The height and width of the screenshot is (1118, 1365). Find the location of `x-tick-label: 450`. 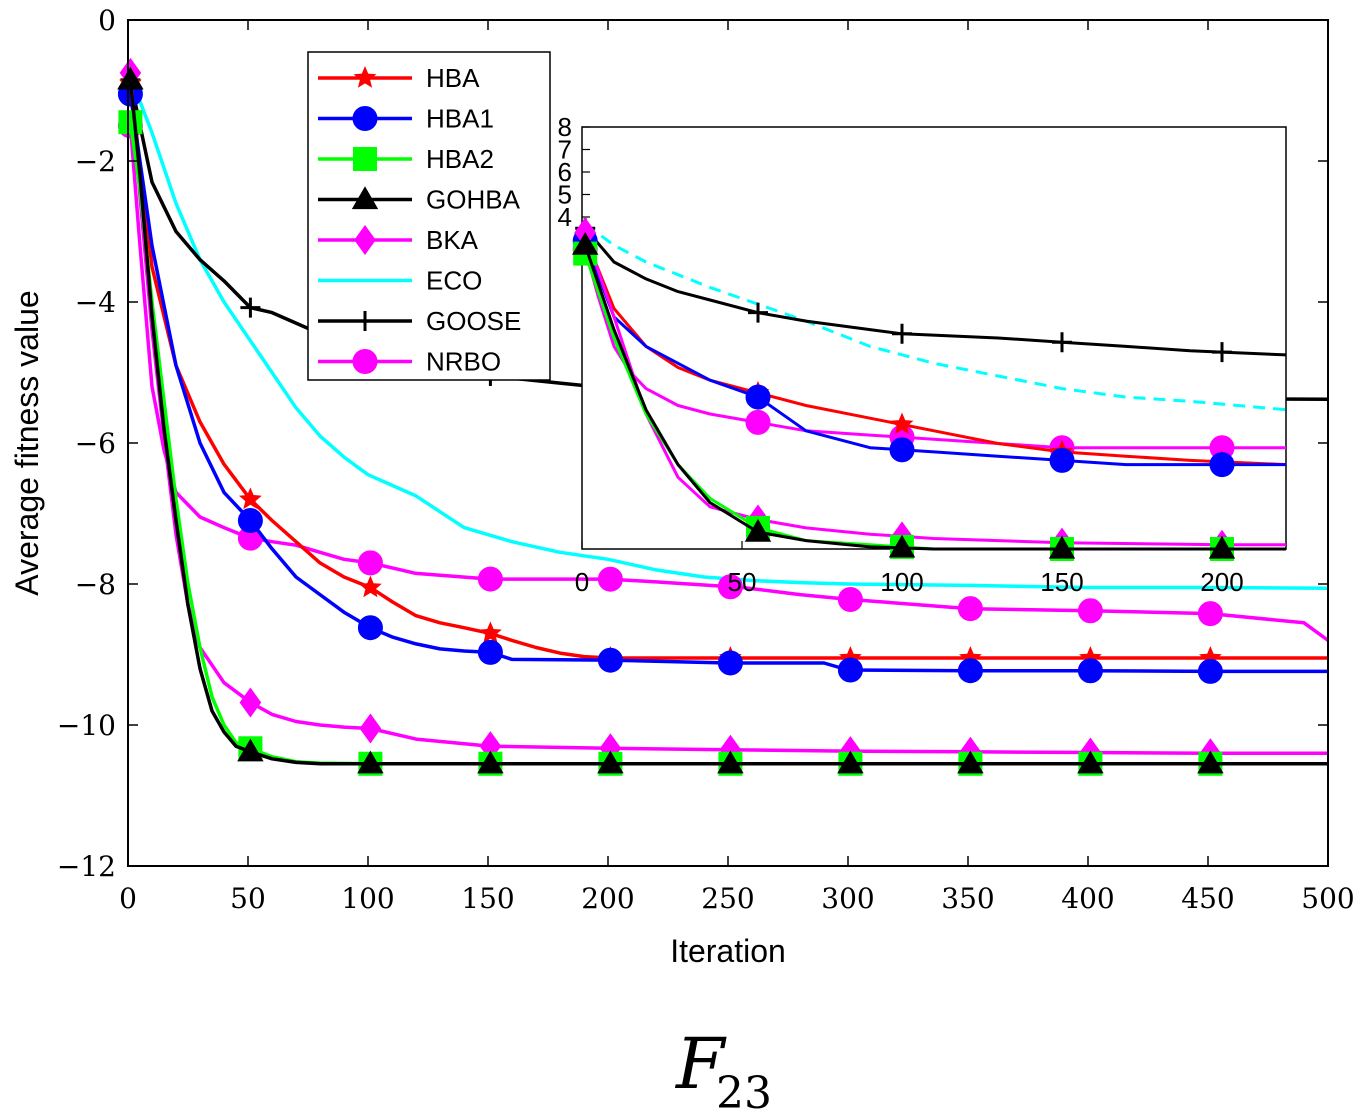

x-tick-label: 450 is located at coordinates (1207, 898).